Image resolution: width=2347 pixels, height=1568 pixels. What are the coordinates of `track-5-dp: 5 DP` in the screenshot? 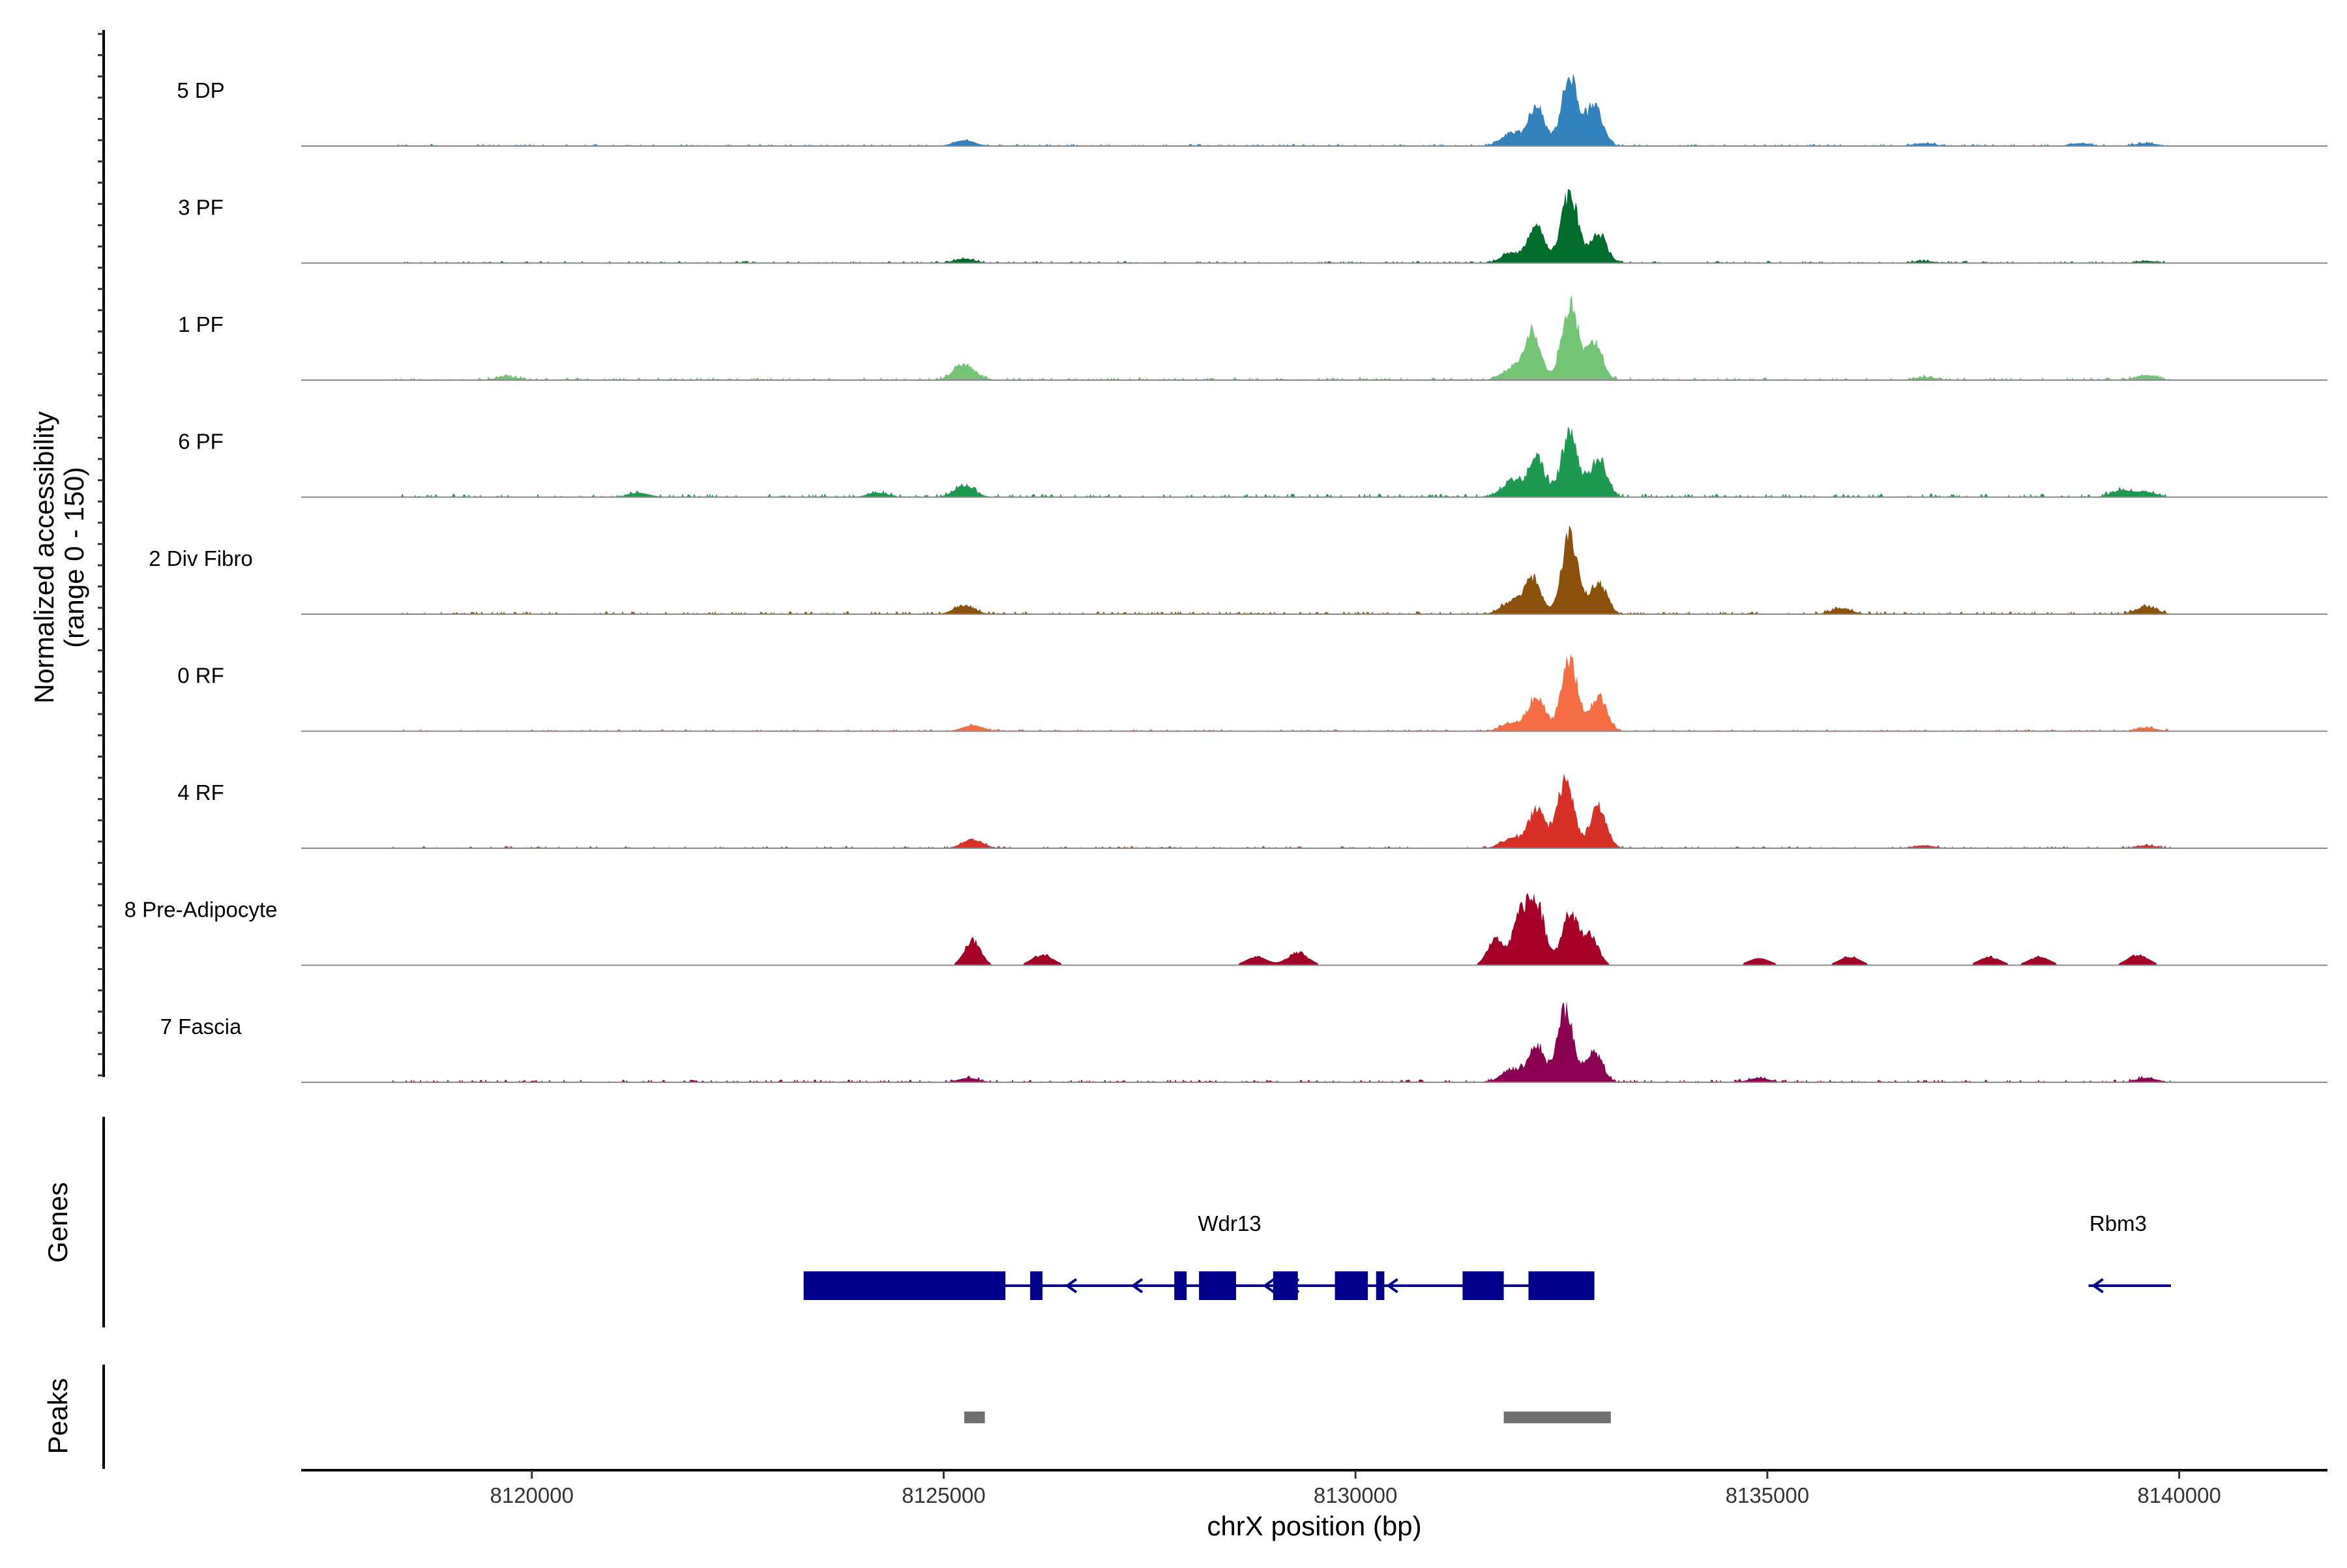 It's located at (1252, 110).